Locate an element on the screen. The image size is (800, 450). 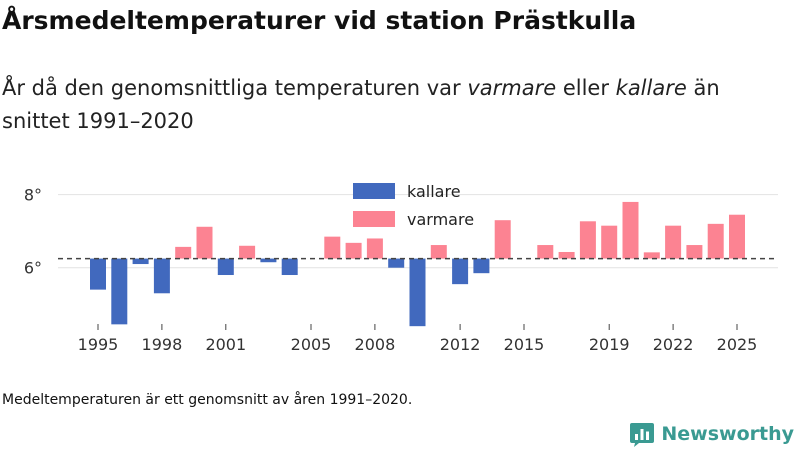
x-tick-label: 2019 is located at coordinates (609, 344).